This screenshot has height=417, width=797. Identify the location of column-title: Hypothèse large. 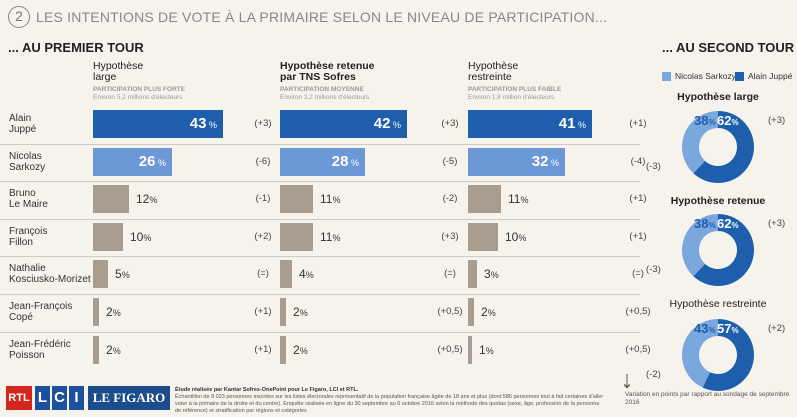
(118, 71).